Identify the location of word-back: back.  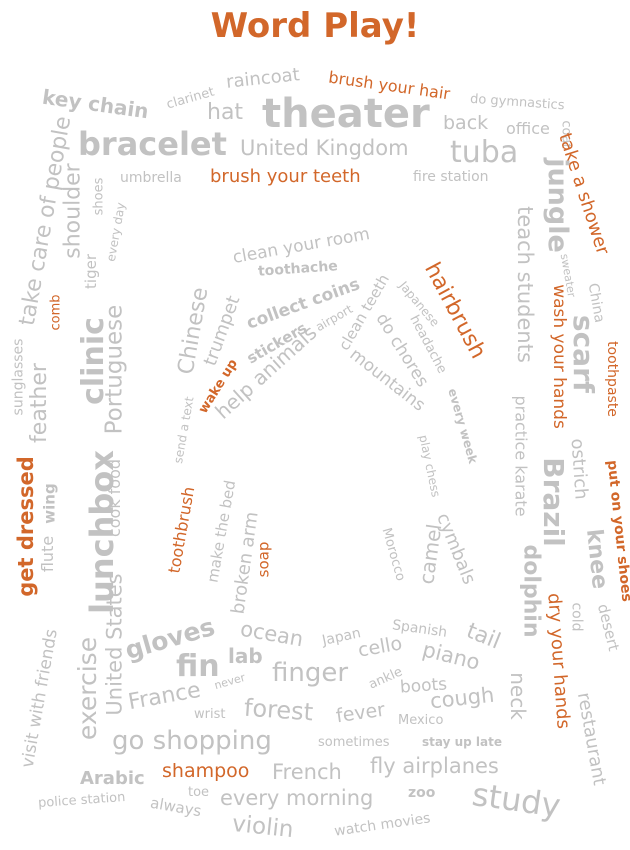
(466, 123).